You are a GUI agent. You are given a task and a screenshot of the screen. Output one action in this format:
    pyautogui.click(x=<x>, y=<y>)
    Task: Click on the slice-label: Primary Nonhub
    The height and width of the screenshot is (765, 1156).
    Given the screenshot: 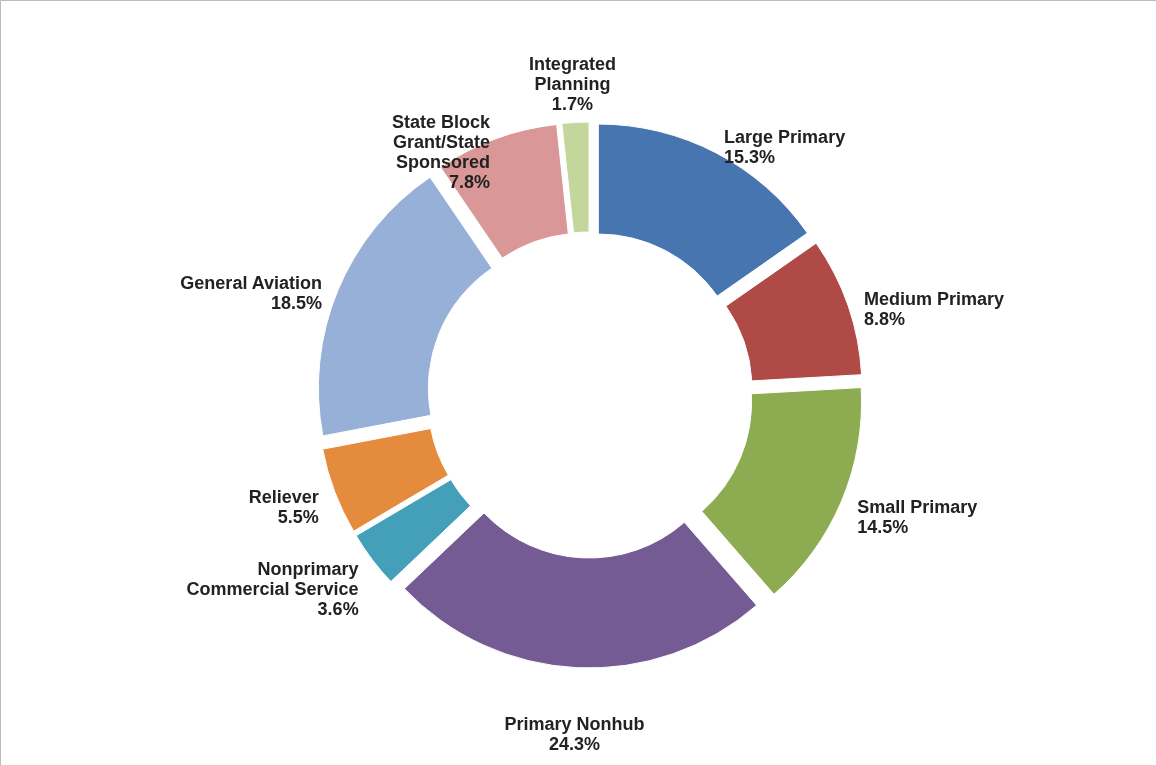 What is the action you would take?
    pyautogui.click(x=574, y=723)
    